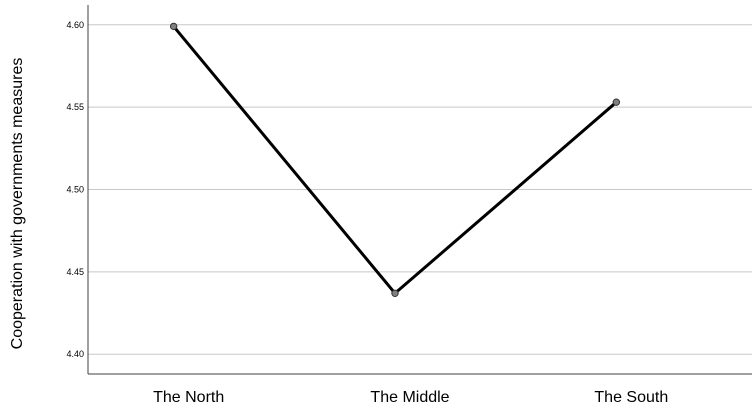 The height and width of the screenshot is (408, 752). What do you see at coordinates (173, 26) in the screenshot?
I see `data-point-the-north` at bounding box center [173, 26].